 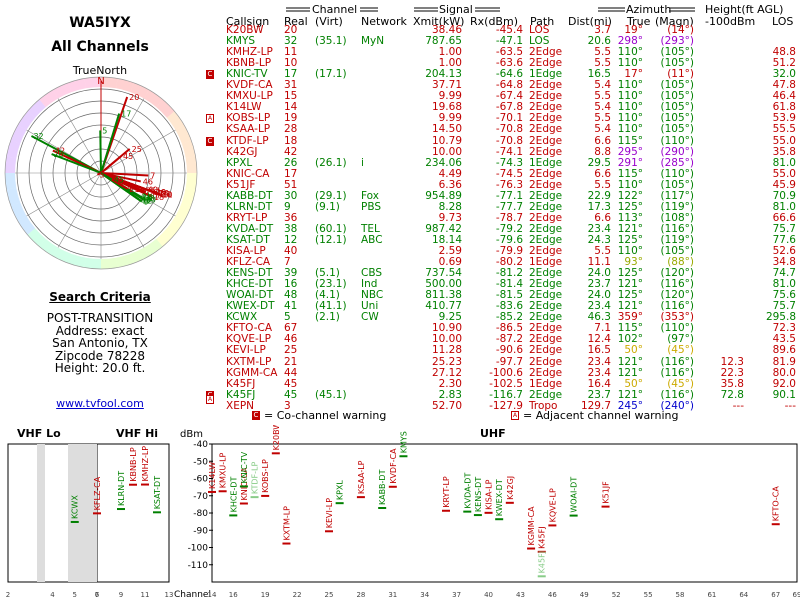 What do you see at coordinates (60, 151) in the screenshot?
I see `station-ray-label: 42` at bounding box center [60, 151].